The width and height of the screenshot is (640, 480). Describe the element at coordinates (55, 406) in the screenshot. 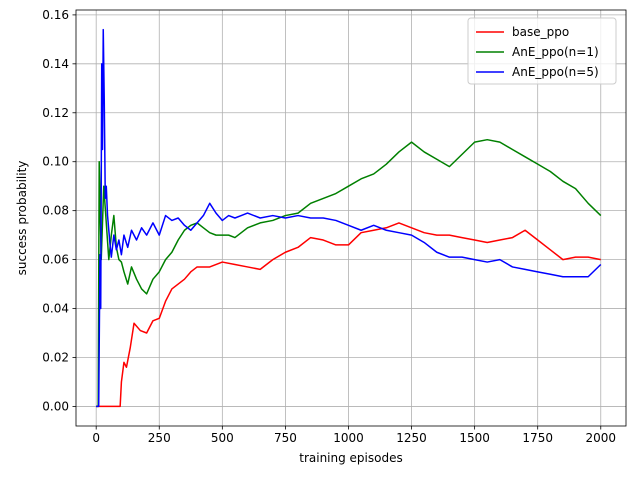

I see `y-tick-label: 0.00` at that location.